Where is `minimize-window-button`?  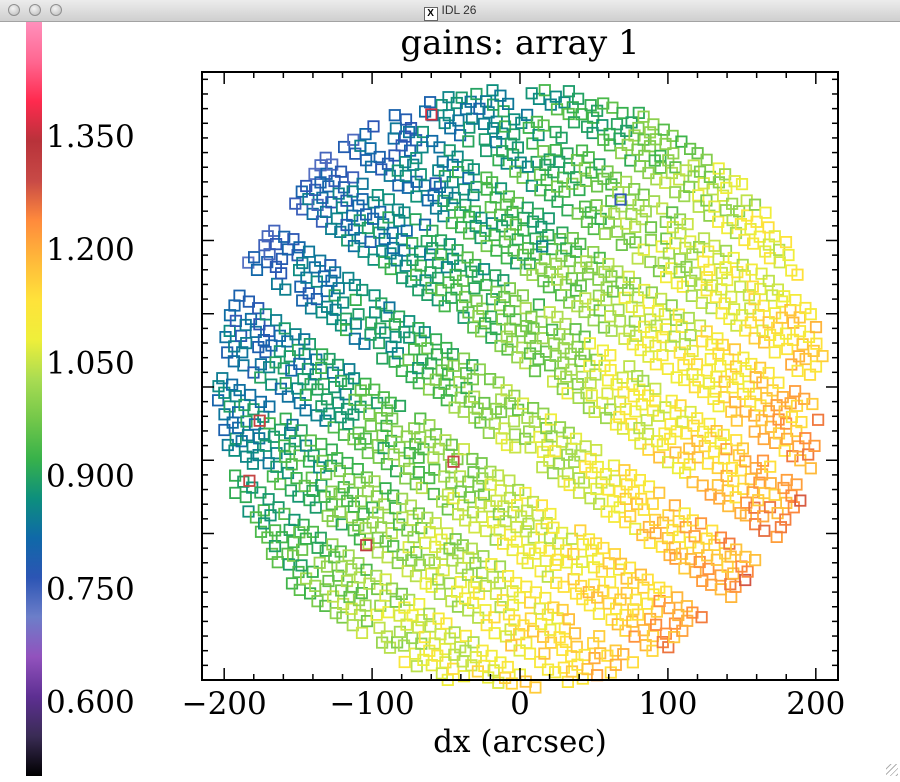
minimize-window-button is located at coordinates (35, 10).